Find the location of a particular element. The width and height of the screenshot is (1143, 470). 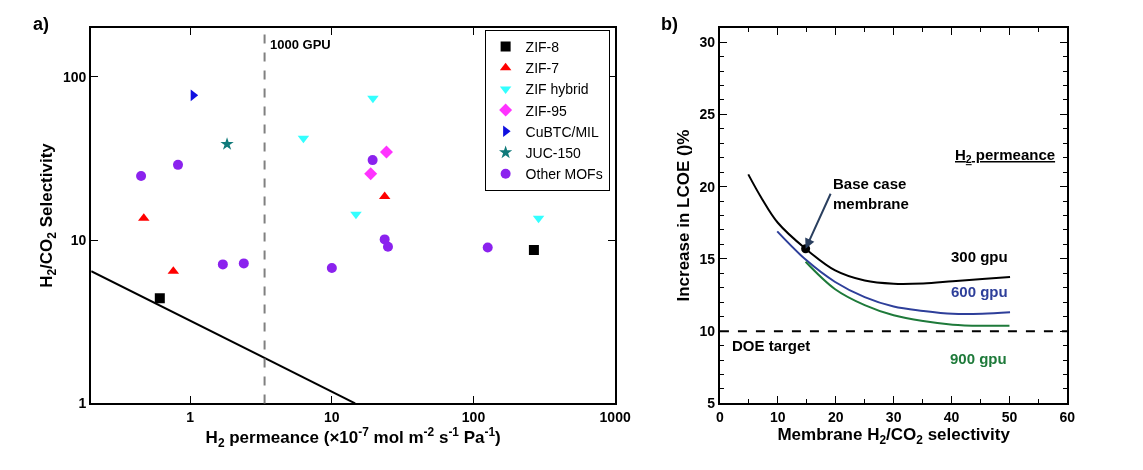

y-tick-label: 1 is located at coordinates (82, 403).